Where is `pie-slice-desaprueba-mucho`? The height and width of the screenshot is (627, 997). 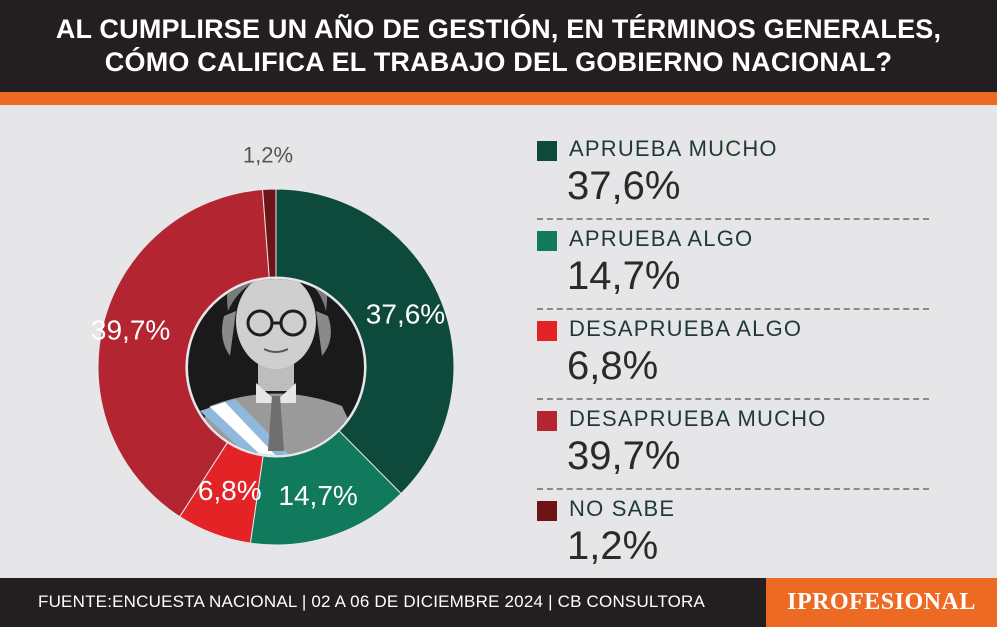
pie-slice-desaprueba-mucho is located at coordinates (183, 353).